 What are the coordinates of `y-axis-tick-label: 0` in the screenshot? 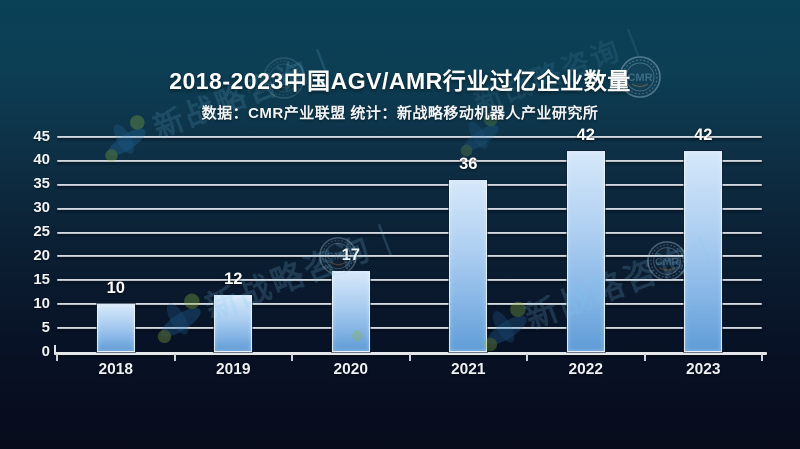 It's located at (45, 351).